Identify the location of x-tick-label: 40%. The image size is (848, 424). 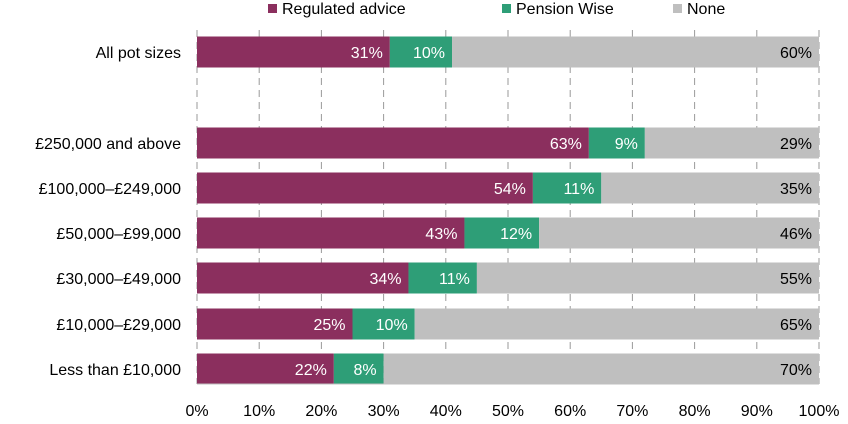
(446, 411).